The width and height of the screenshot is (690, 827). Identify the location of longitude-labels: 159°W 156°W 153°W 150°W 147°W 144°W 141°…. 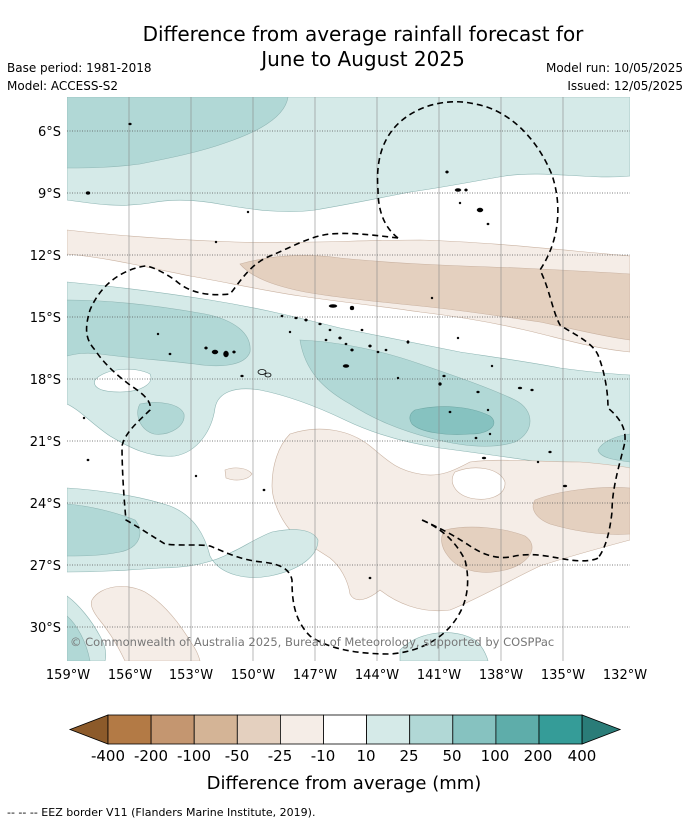
(346, 675).